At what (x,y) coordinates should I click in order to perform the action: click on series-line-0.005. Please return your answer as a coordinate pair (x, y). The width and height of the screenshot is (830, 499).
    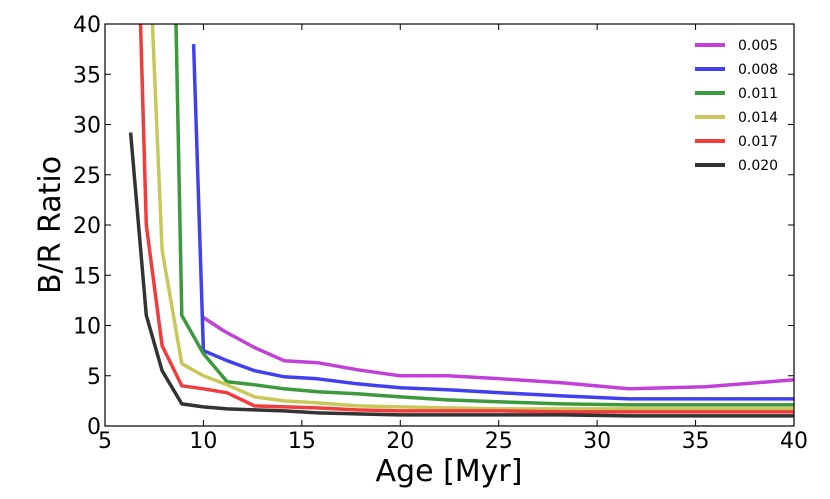
    Looking at the image, I should click on (498, 353).